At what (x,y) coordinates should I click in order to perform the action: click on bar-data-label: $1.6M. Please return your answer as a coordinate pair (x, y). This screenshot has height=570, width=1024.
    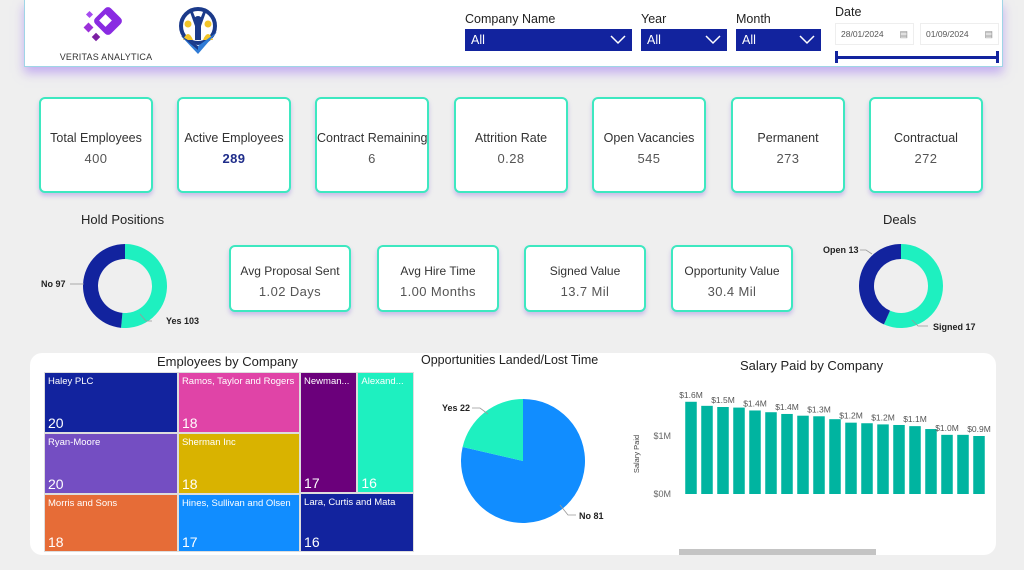
    Looking at the image, I should click on (691, 395).